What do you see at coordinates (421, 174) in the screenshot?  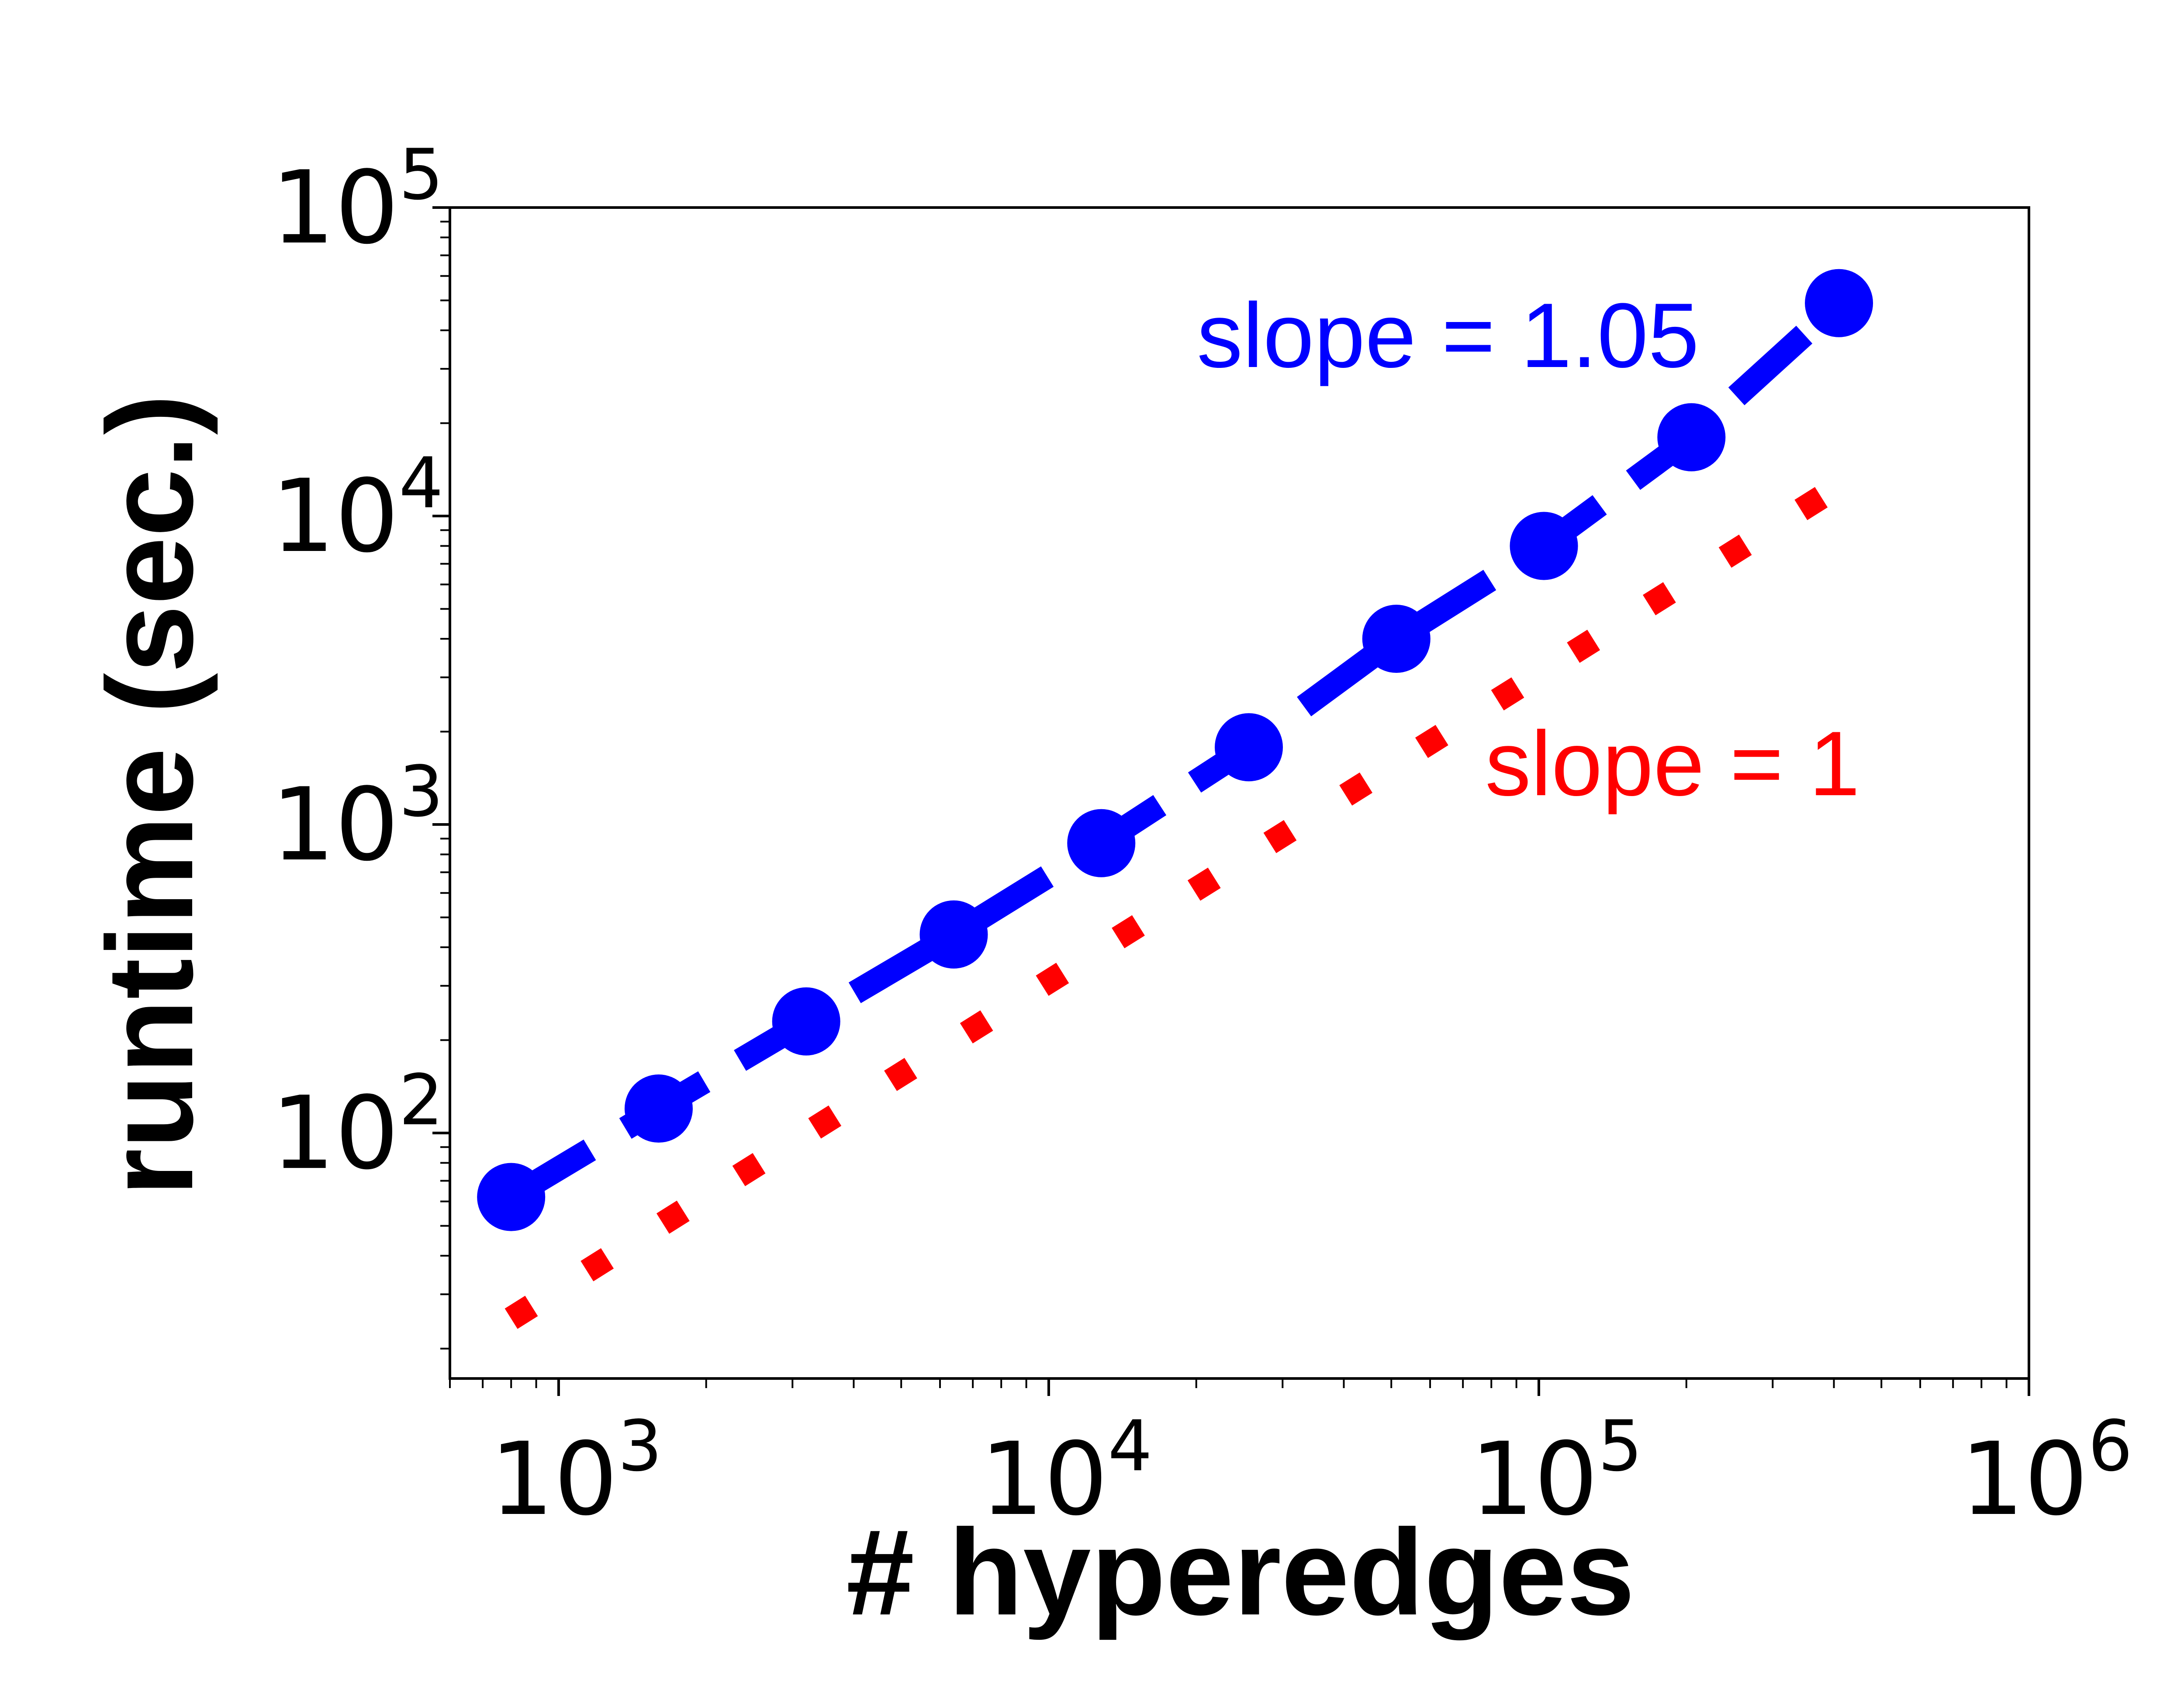 I see `y-tick-exp: 5` at bounding box center [421, 174].